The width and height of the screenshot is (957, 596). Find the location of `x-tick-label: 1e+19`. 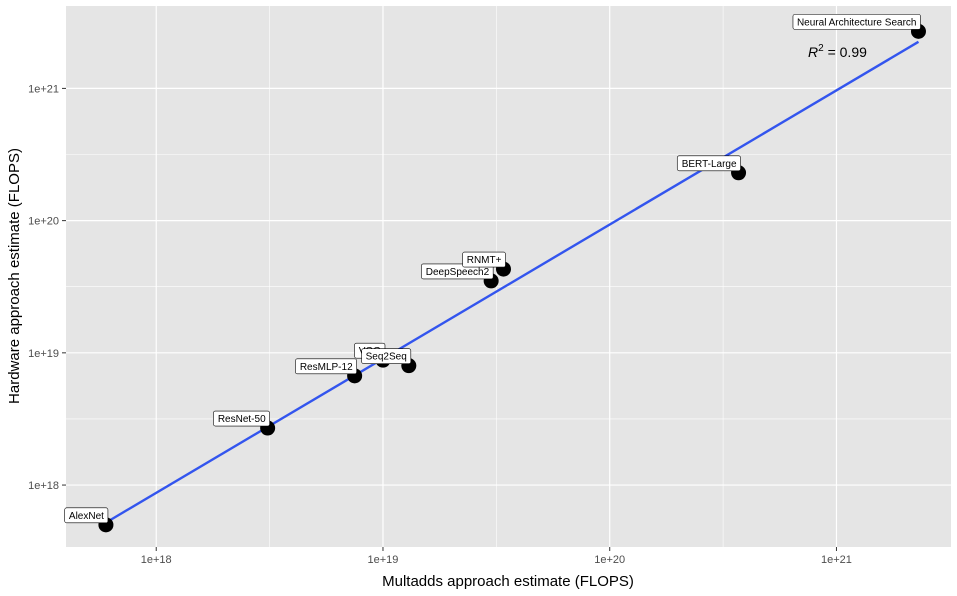

x-tick-label: 1e+19 is located at coordinates (383, 560).